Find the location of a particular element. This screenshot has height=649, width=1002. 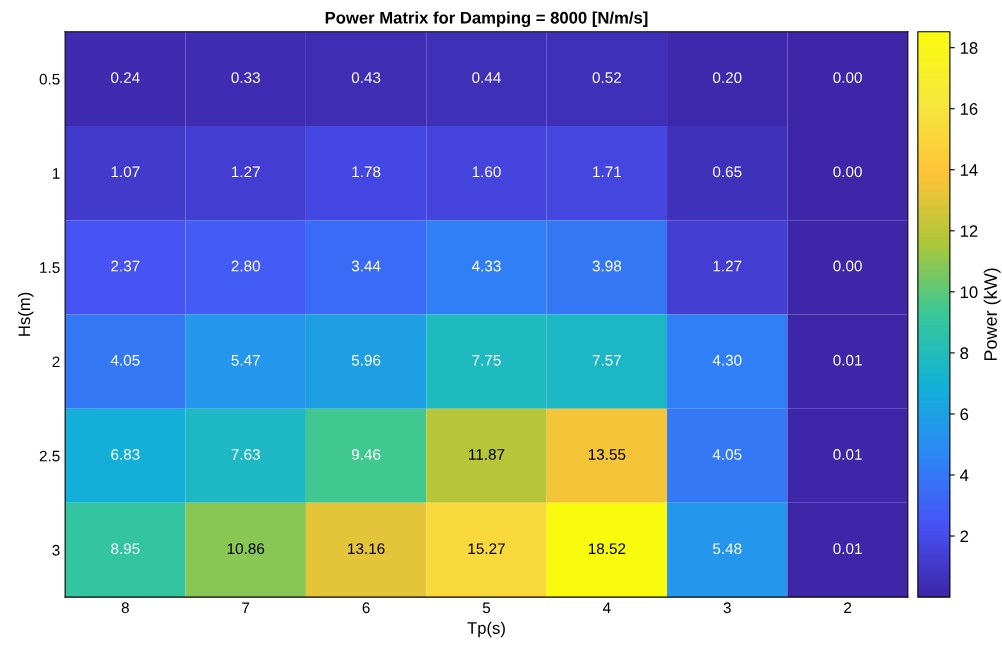

data-label: 5.47 is located at coordinates (245, 360).